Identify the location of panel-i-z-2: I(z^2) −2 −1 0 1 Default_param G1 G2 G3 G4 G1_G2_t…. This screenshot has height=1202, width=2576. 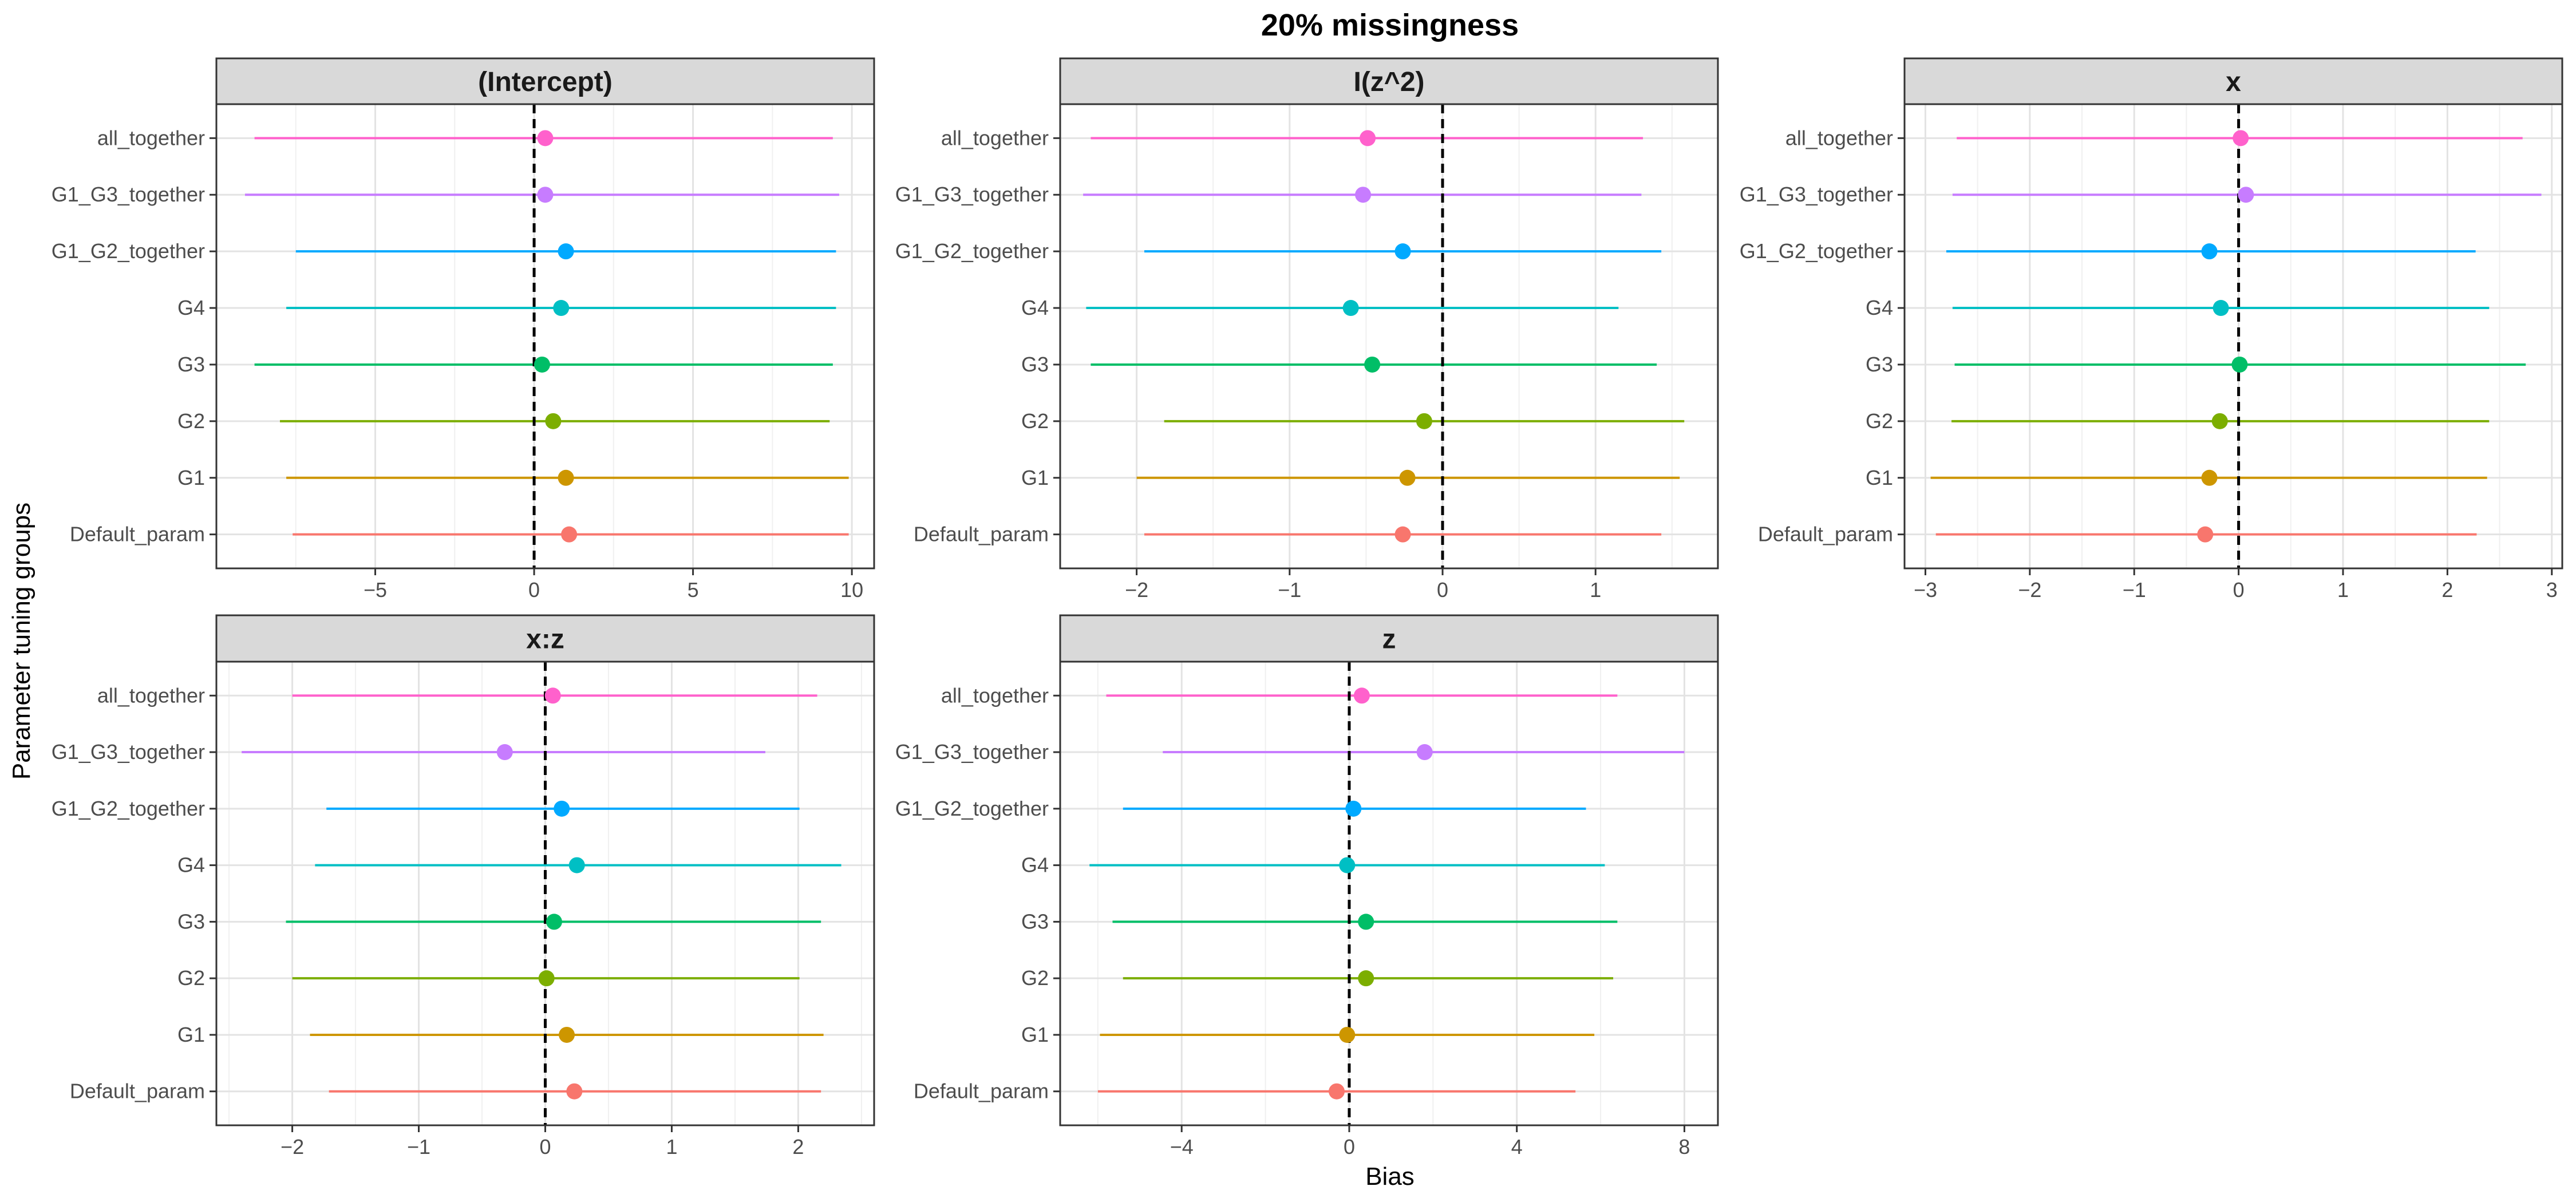
(1307, 330).